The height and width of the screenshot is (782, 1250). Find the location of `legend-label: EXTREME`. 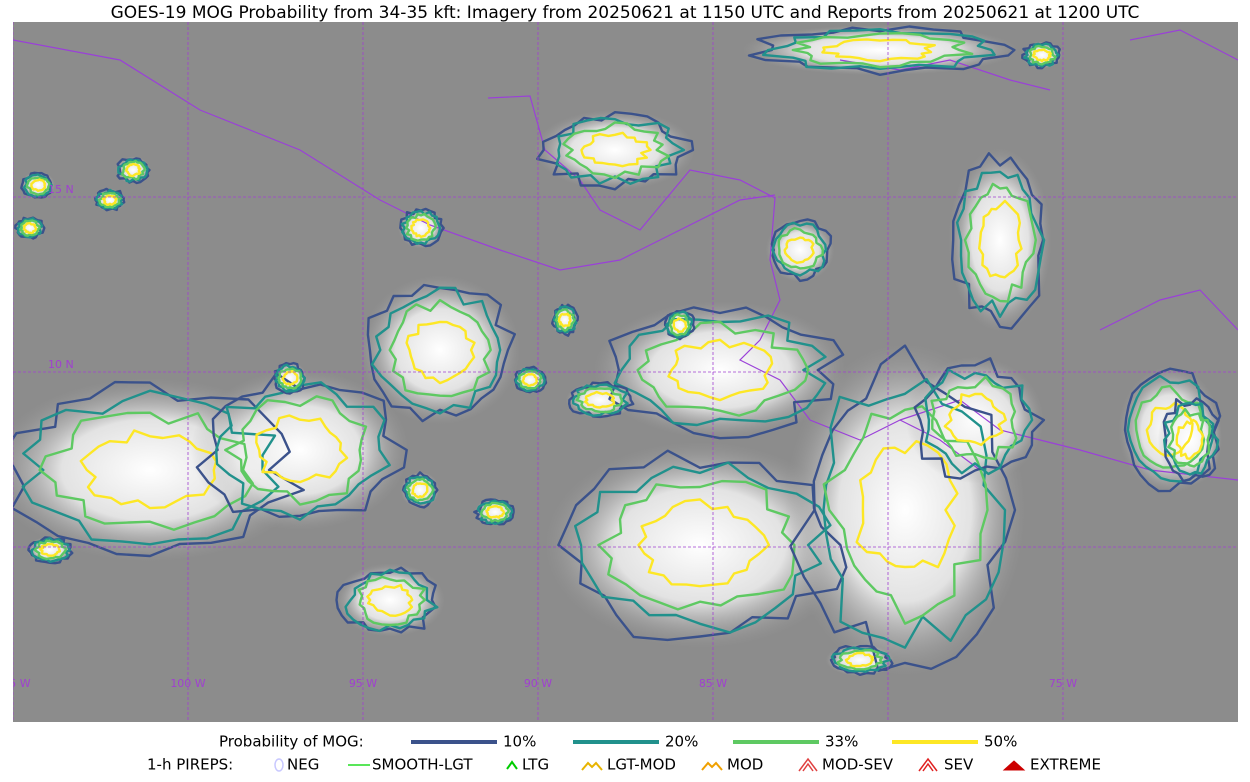

legend-label: EXTREME is located at coordinates (1065, 765).